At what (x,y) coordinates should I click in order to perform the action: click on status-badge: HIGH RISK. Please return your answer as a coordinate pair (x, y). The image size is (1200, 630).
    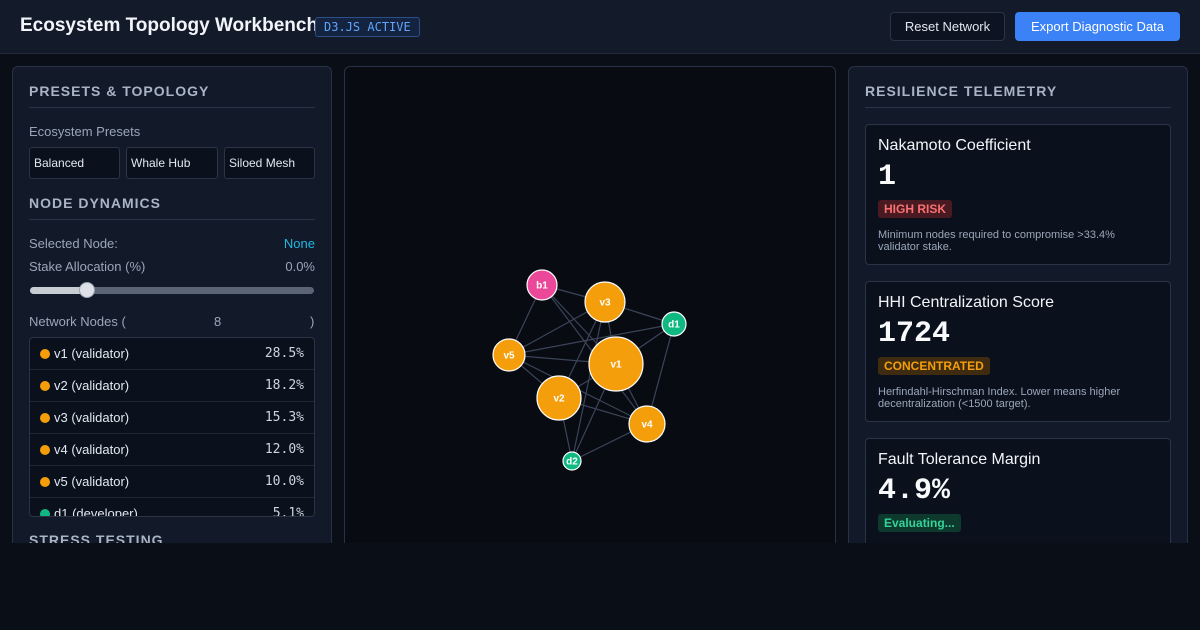
    Looking at the image, I should click on (915, 209).